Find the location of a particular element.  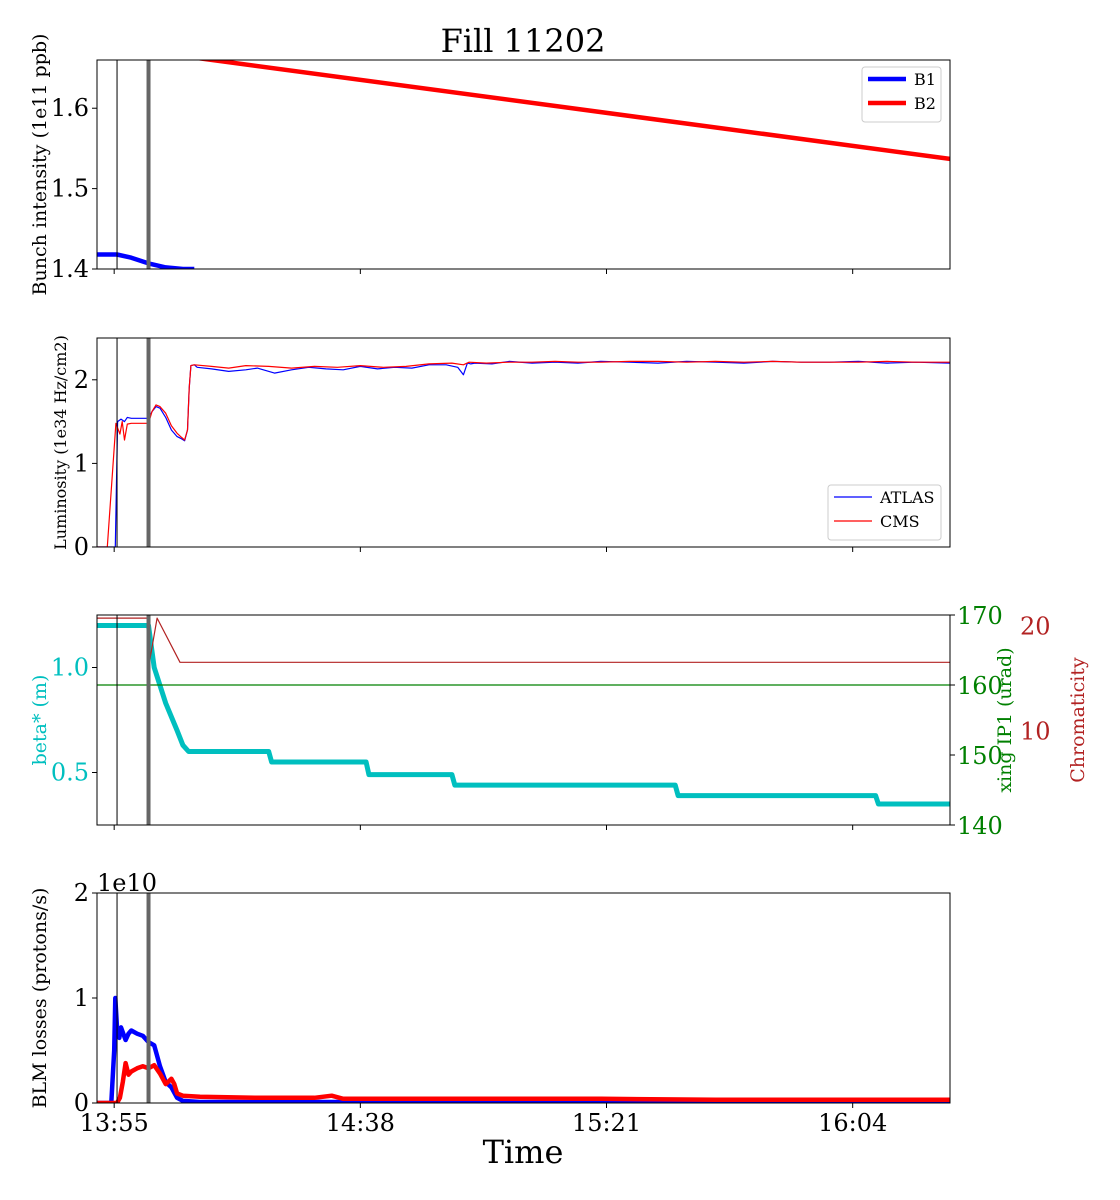

y-axis-label: beta* (m) is located at coordinates (40, 720).